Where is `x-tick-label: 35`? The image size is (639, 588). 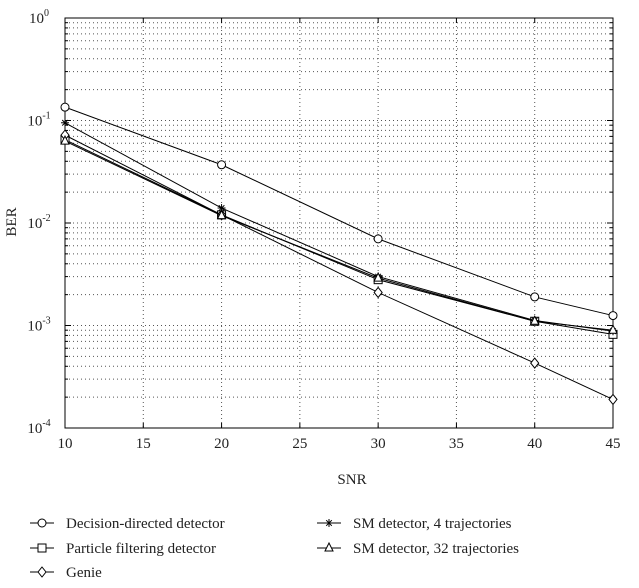 x-tick-label: 35 is located at coordinates (456, 444).